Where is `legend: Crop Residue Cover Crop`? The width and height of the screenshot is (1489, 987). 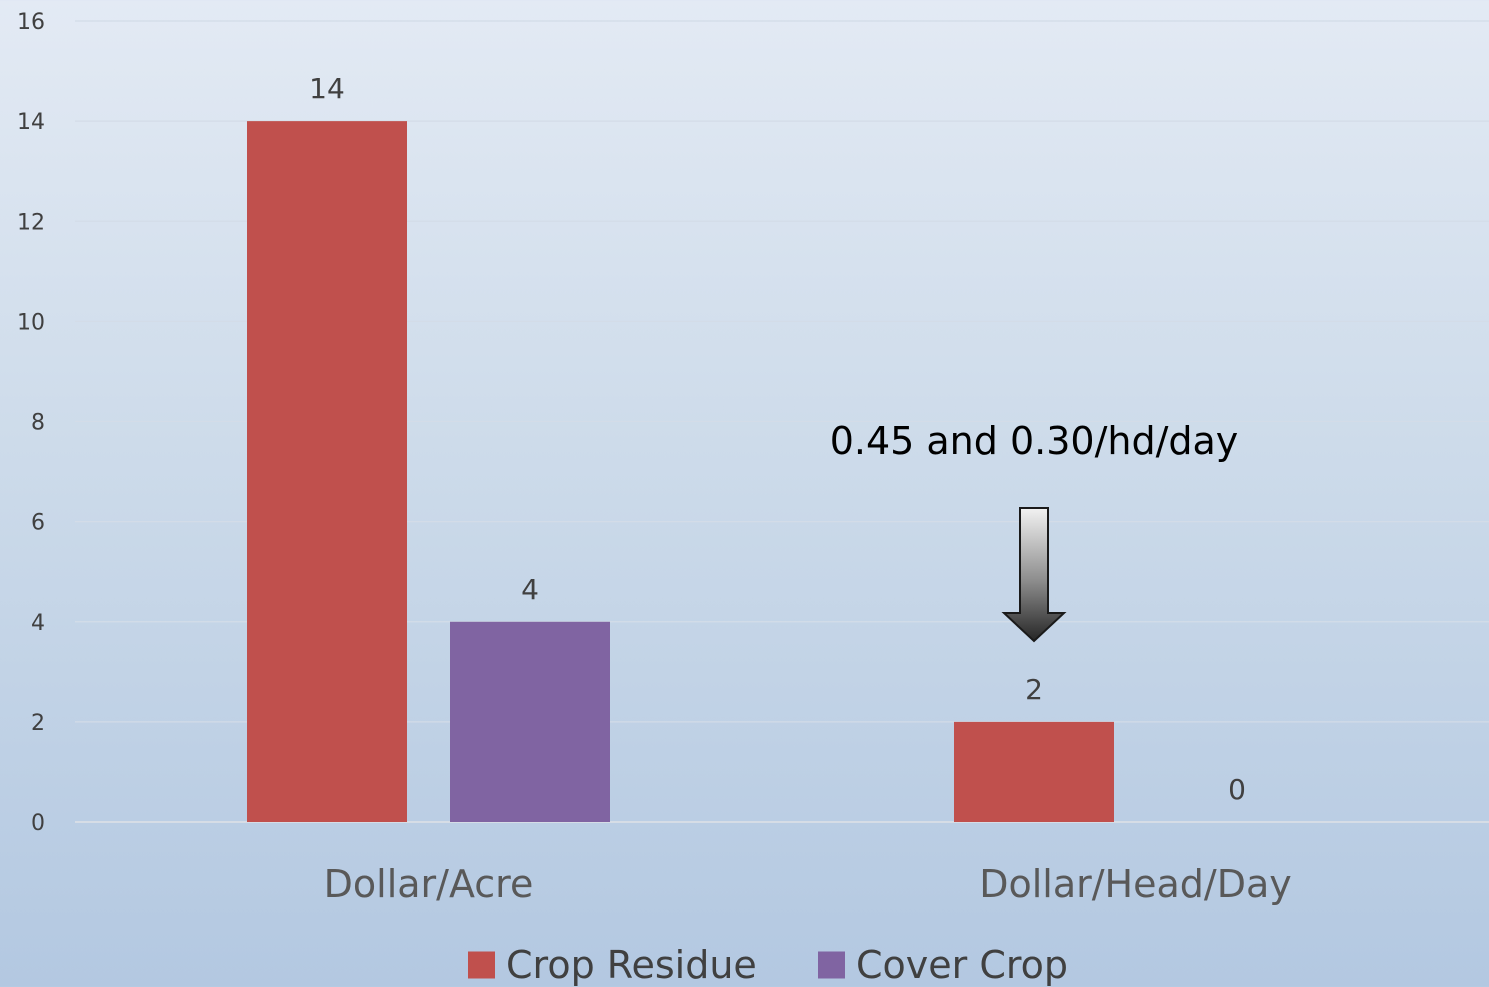
legend: Crop Residue Cover Crop is located at coordinates (768, 965).